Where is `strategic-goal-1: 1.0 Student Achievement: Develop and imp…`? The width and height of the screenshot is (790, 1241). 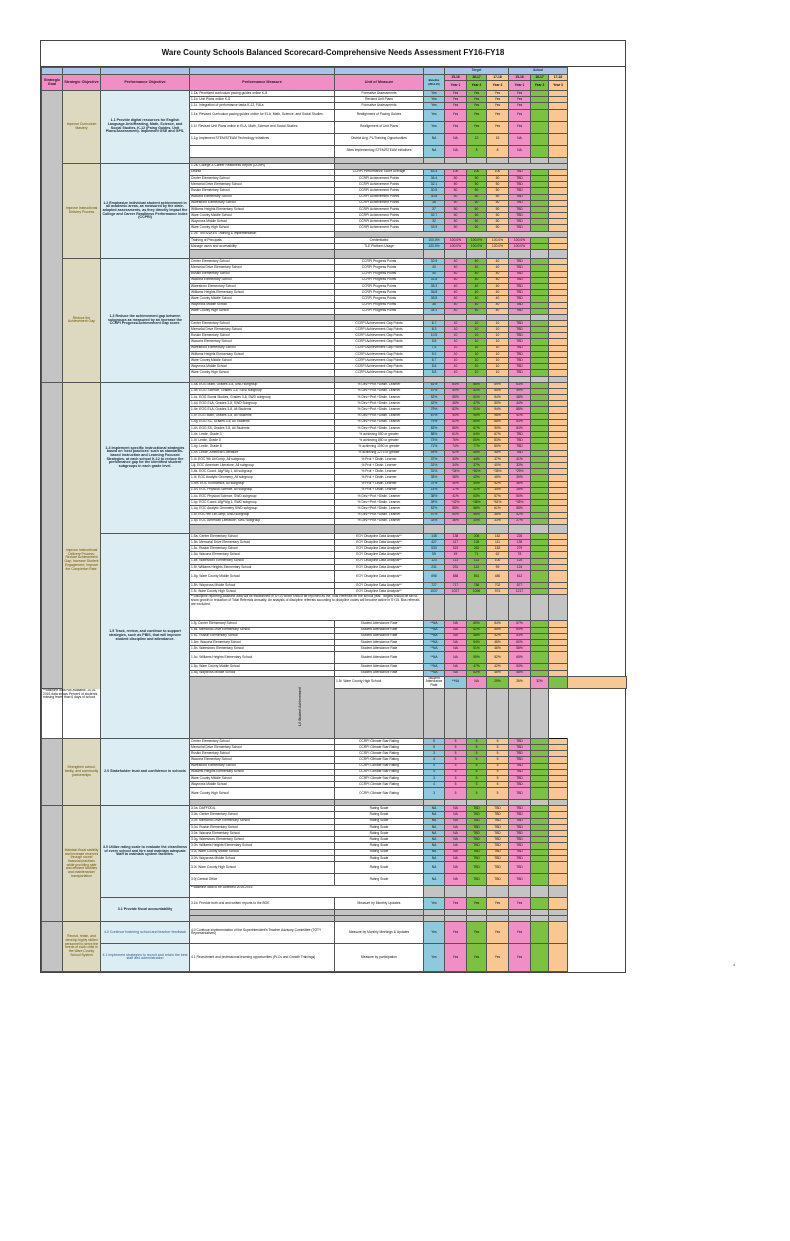 strategic-goal-1: 1.0 Student Achievement: Develop and imp… is located at coordinates (52, 535).